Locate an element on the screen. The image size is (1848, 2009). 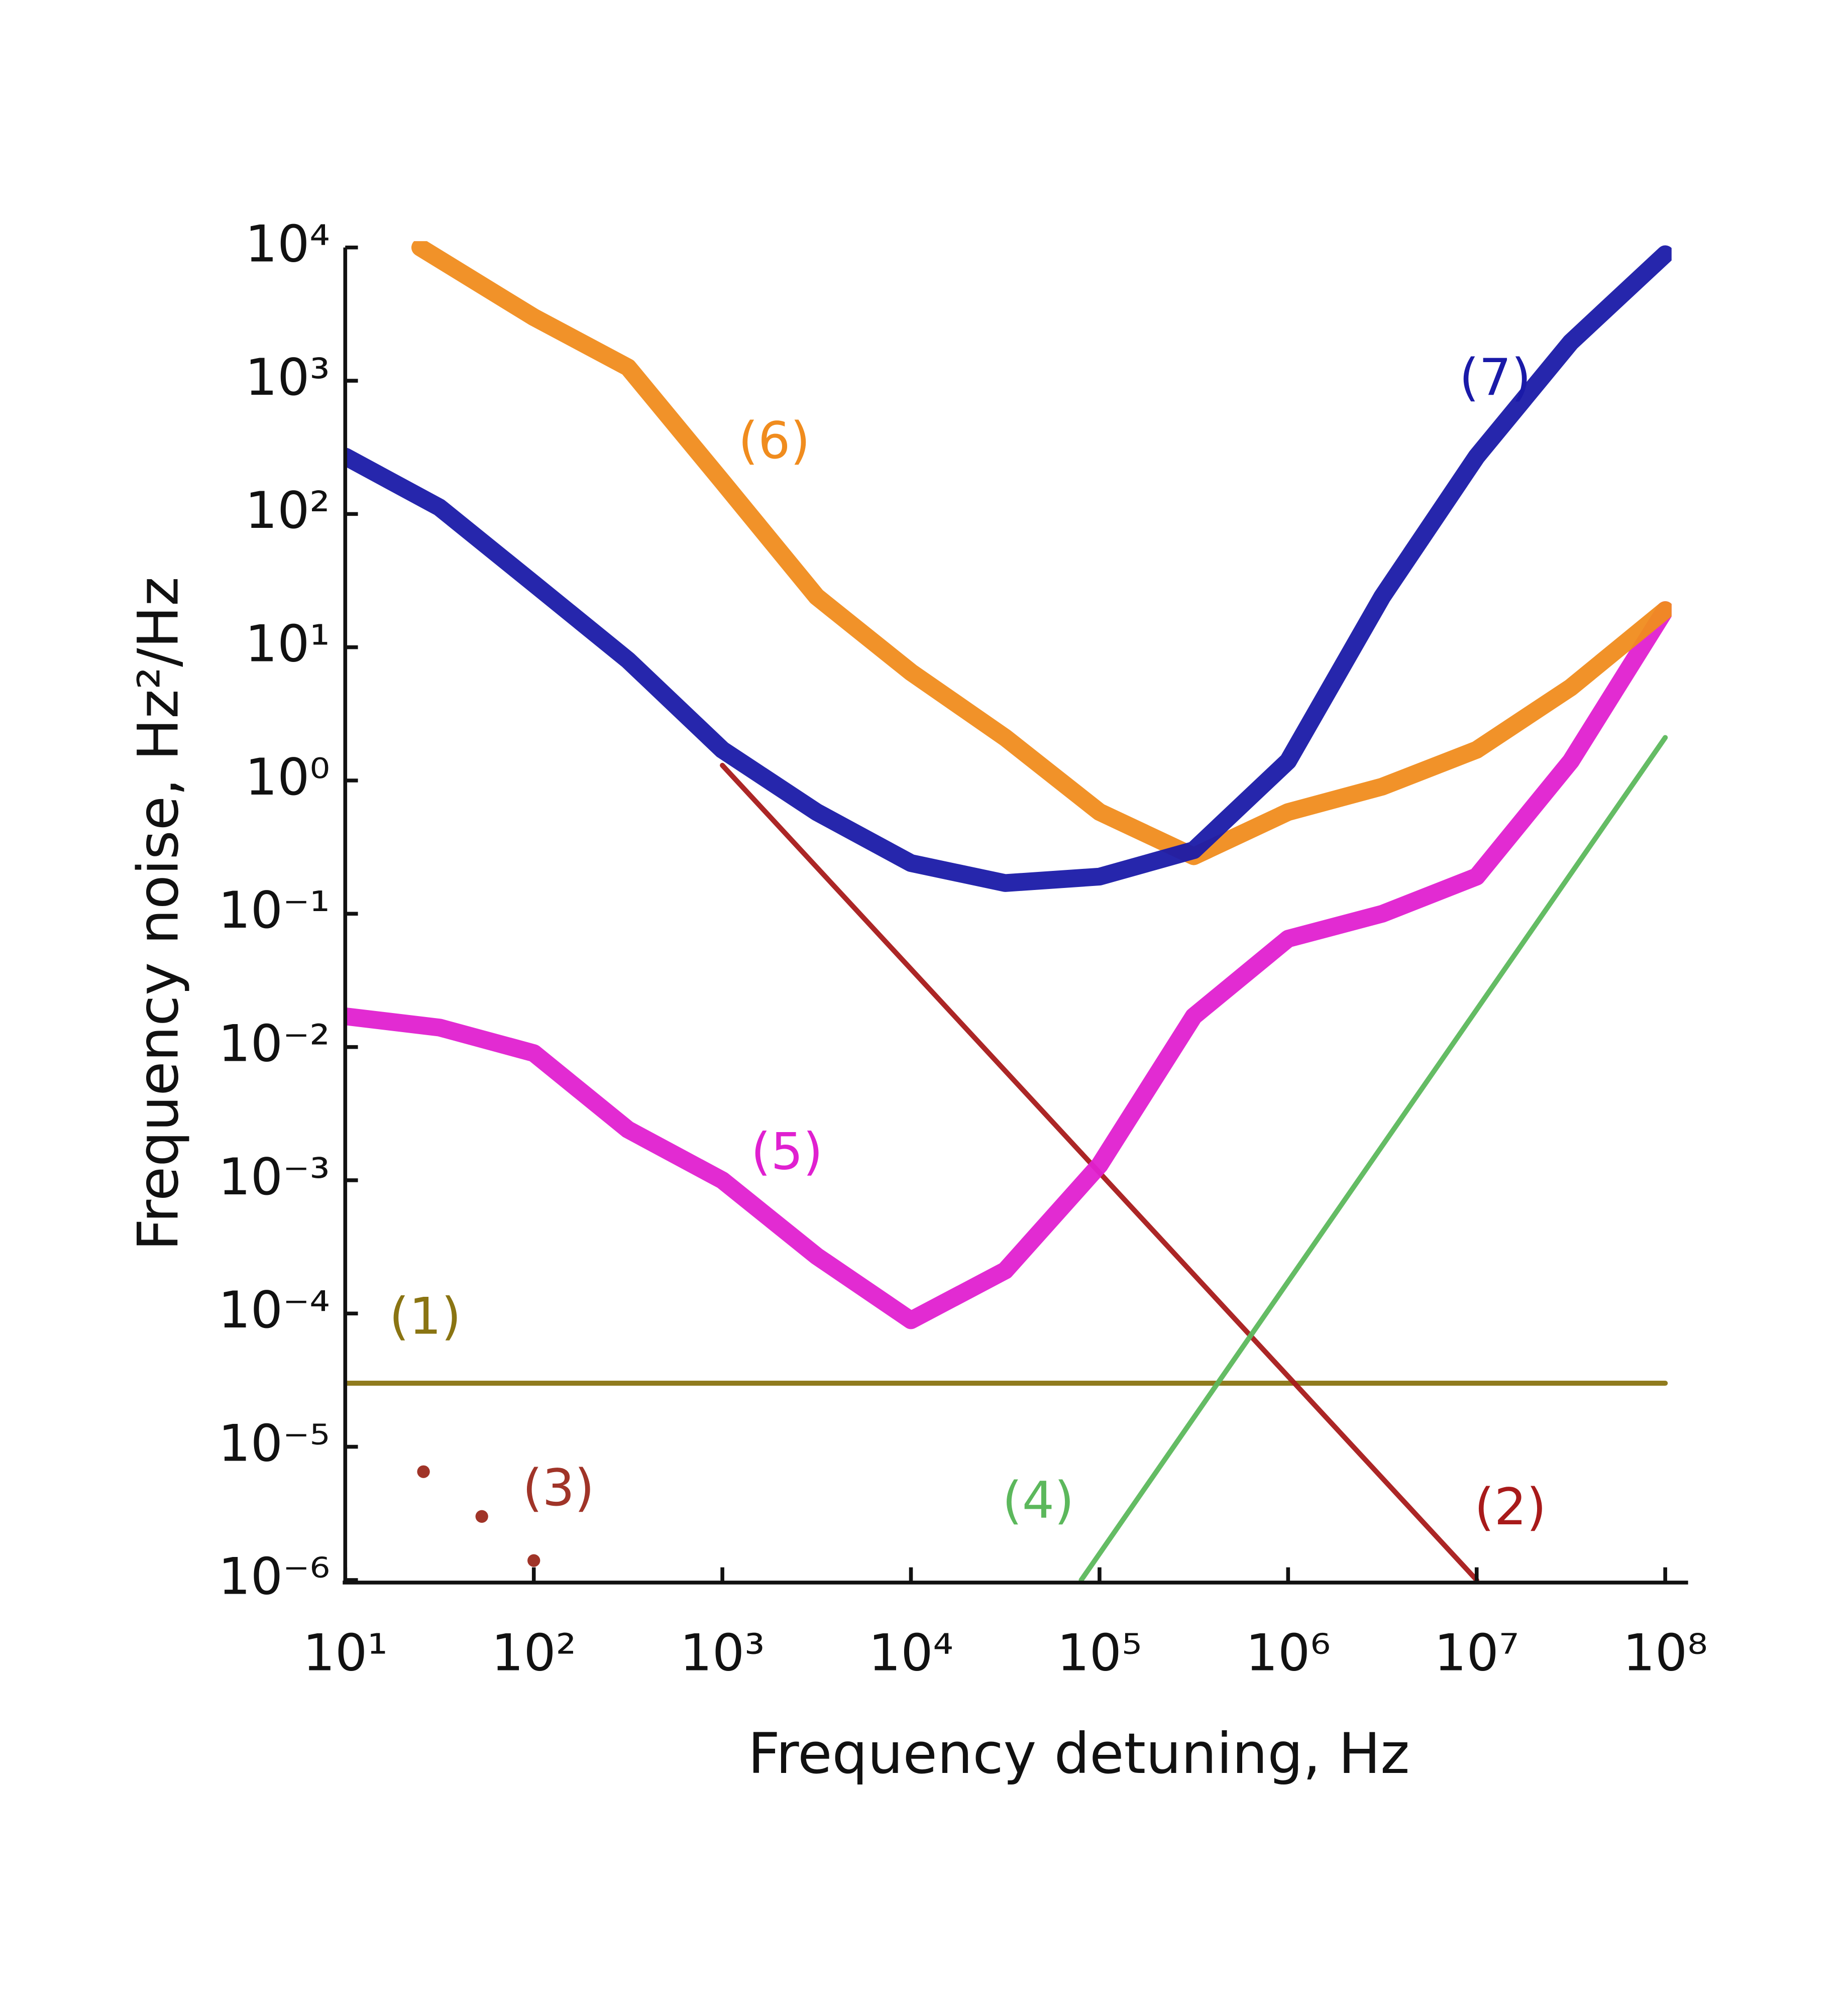
x-tick-label: 10⁵ is located at coordinates (1099, 1652).